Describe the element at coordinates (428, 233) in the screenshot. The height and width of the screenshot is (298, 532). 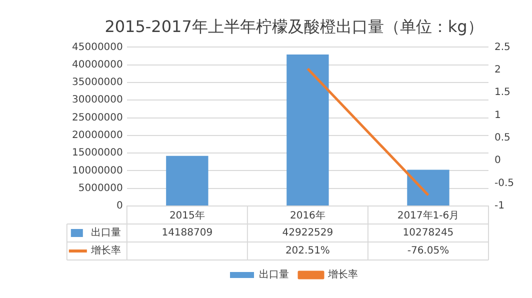
I see `data-label: 10278245` at that location.